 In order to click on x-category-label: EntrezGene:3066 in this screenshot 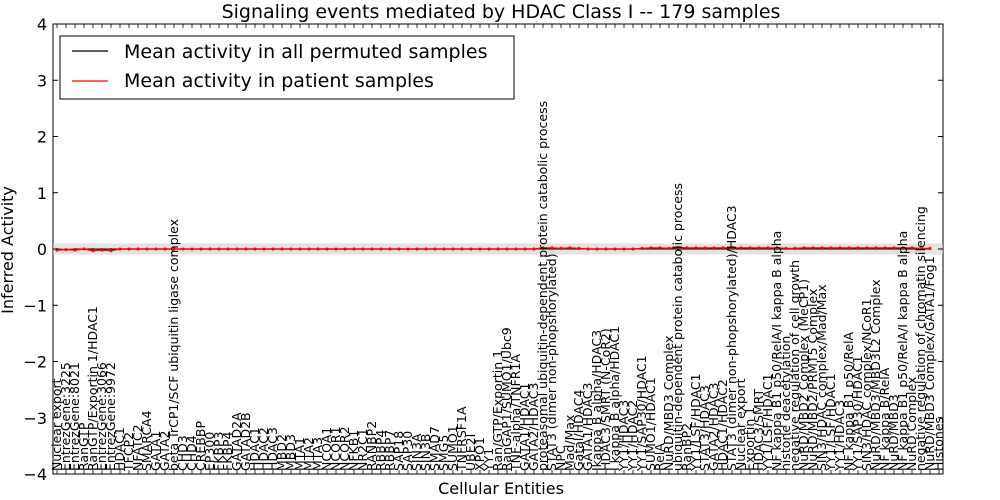, I will do `click(101, 416)`.